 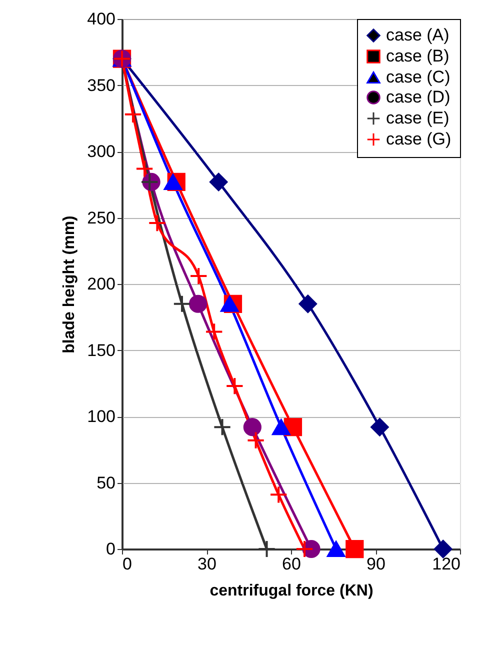 I want to click on y-tick-label: 100, so click(x=101, y=416).